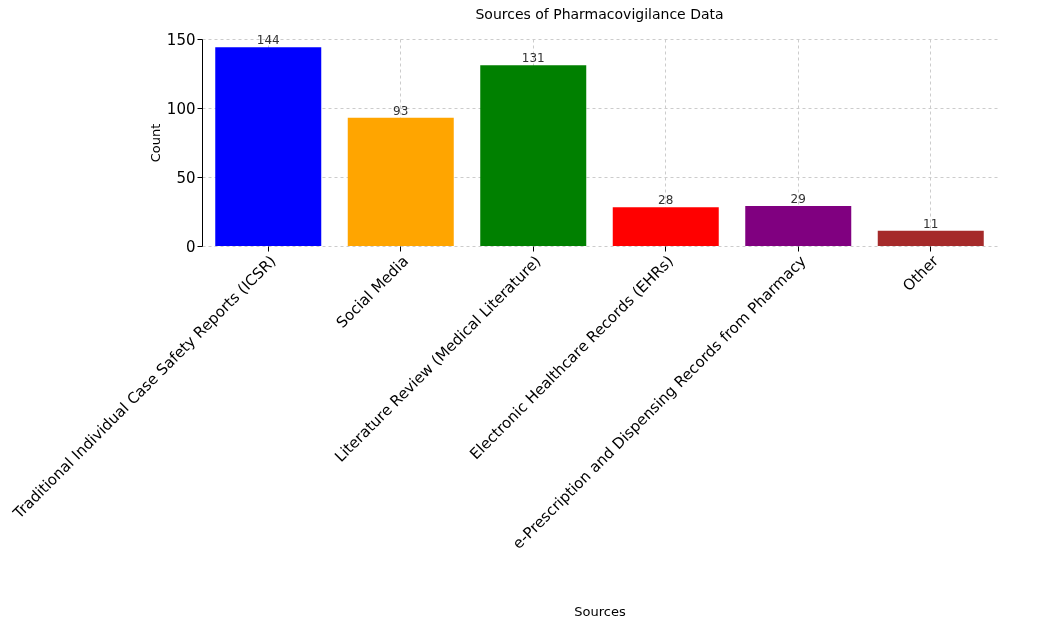 This screenshot has width=1056, height=632. What do you see at coordinates (190, 246) in the screenshot?
I see `y-tick-label: 0` at bounding box center [190, 246].